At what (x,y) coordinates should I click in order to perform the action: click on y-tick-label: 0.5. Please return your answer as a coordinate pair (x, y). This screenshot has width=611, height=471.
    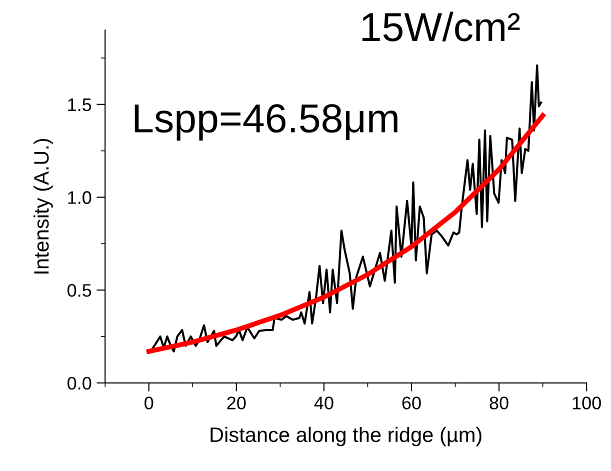
    Looking at the image, I should click on (80, 290).